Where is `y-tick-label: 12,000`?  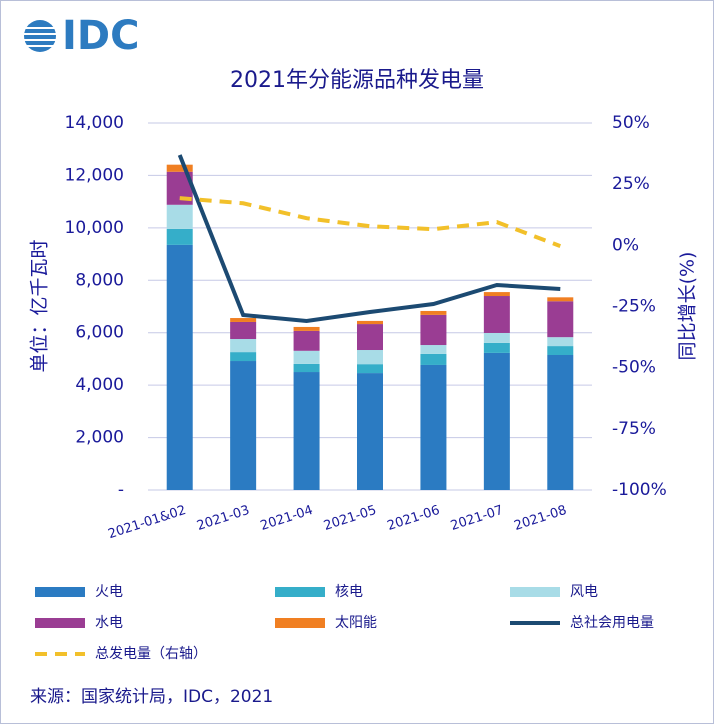
y-tick-label: 12,000 is located at coordinates (94, 175).